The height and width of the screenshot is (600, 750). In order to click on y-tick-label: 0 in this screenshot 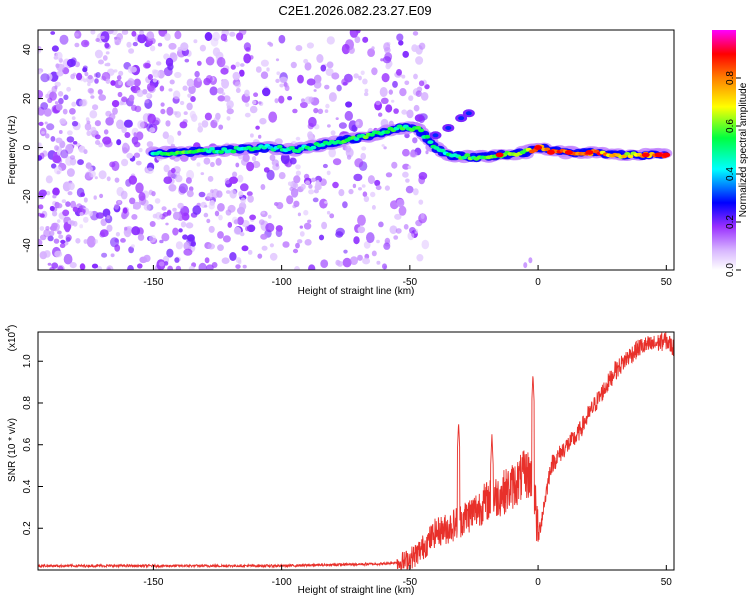, I will do `click(27, 147)`.